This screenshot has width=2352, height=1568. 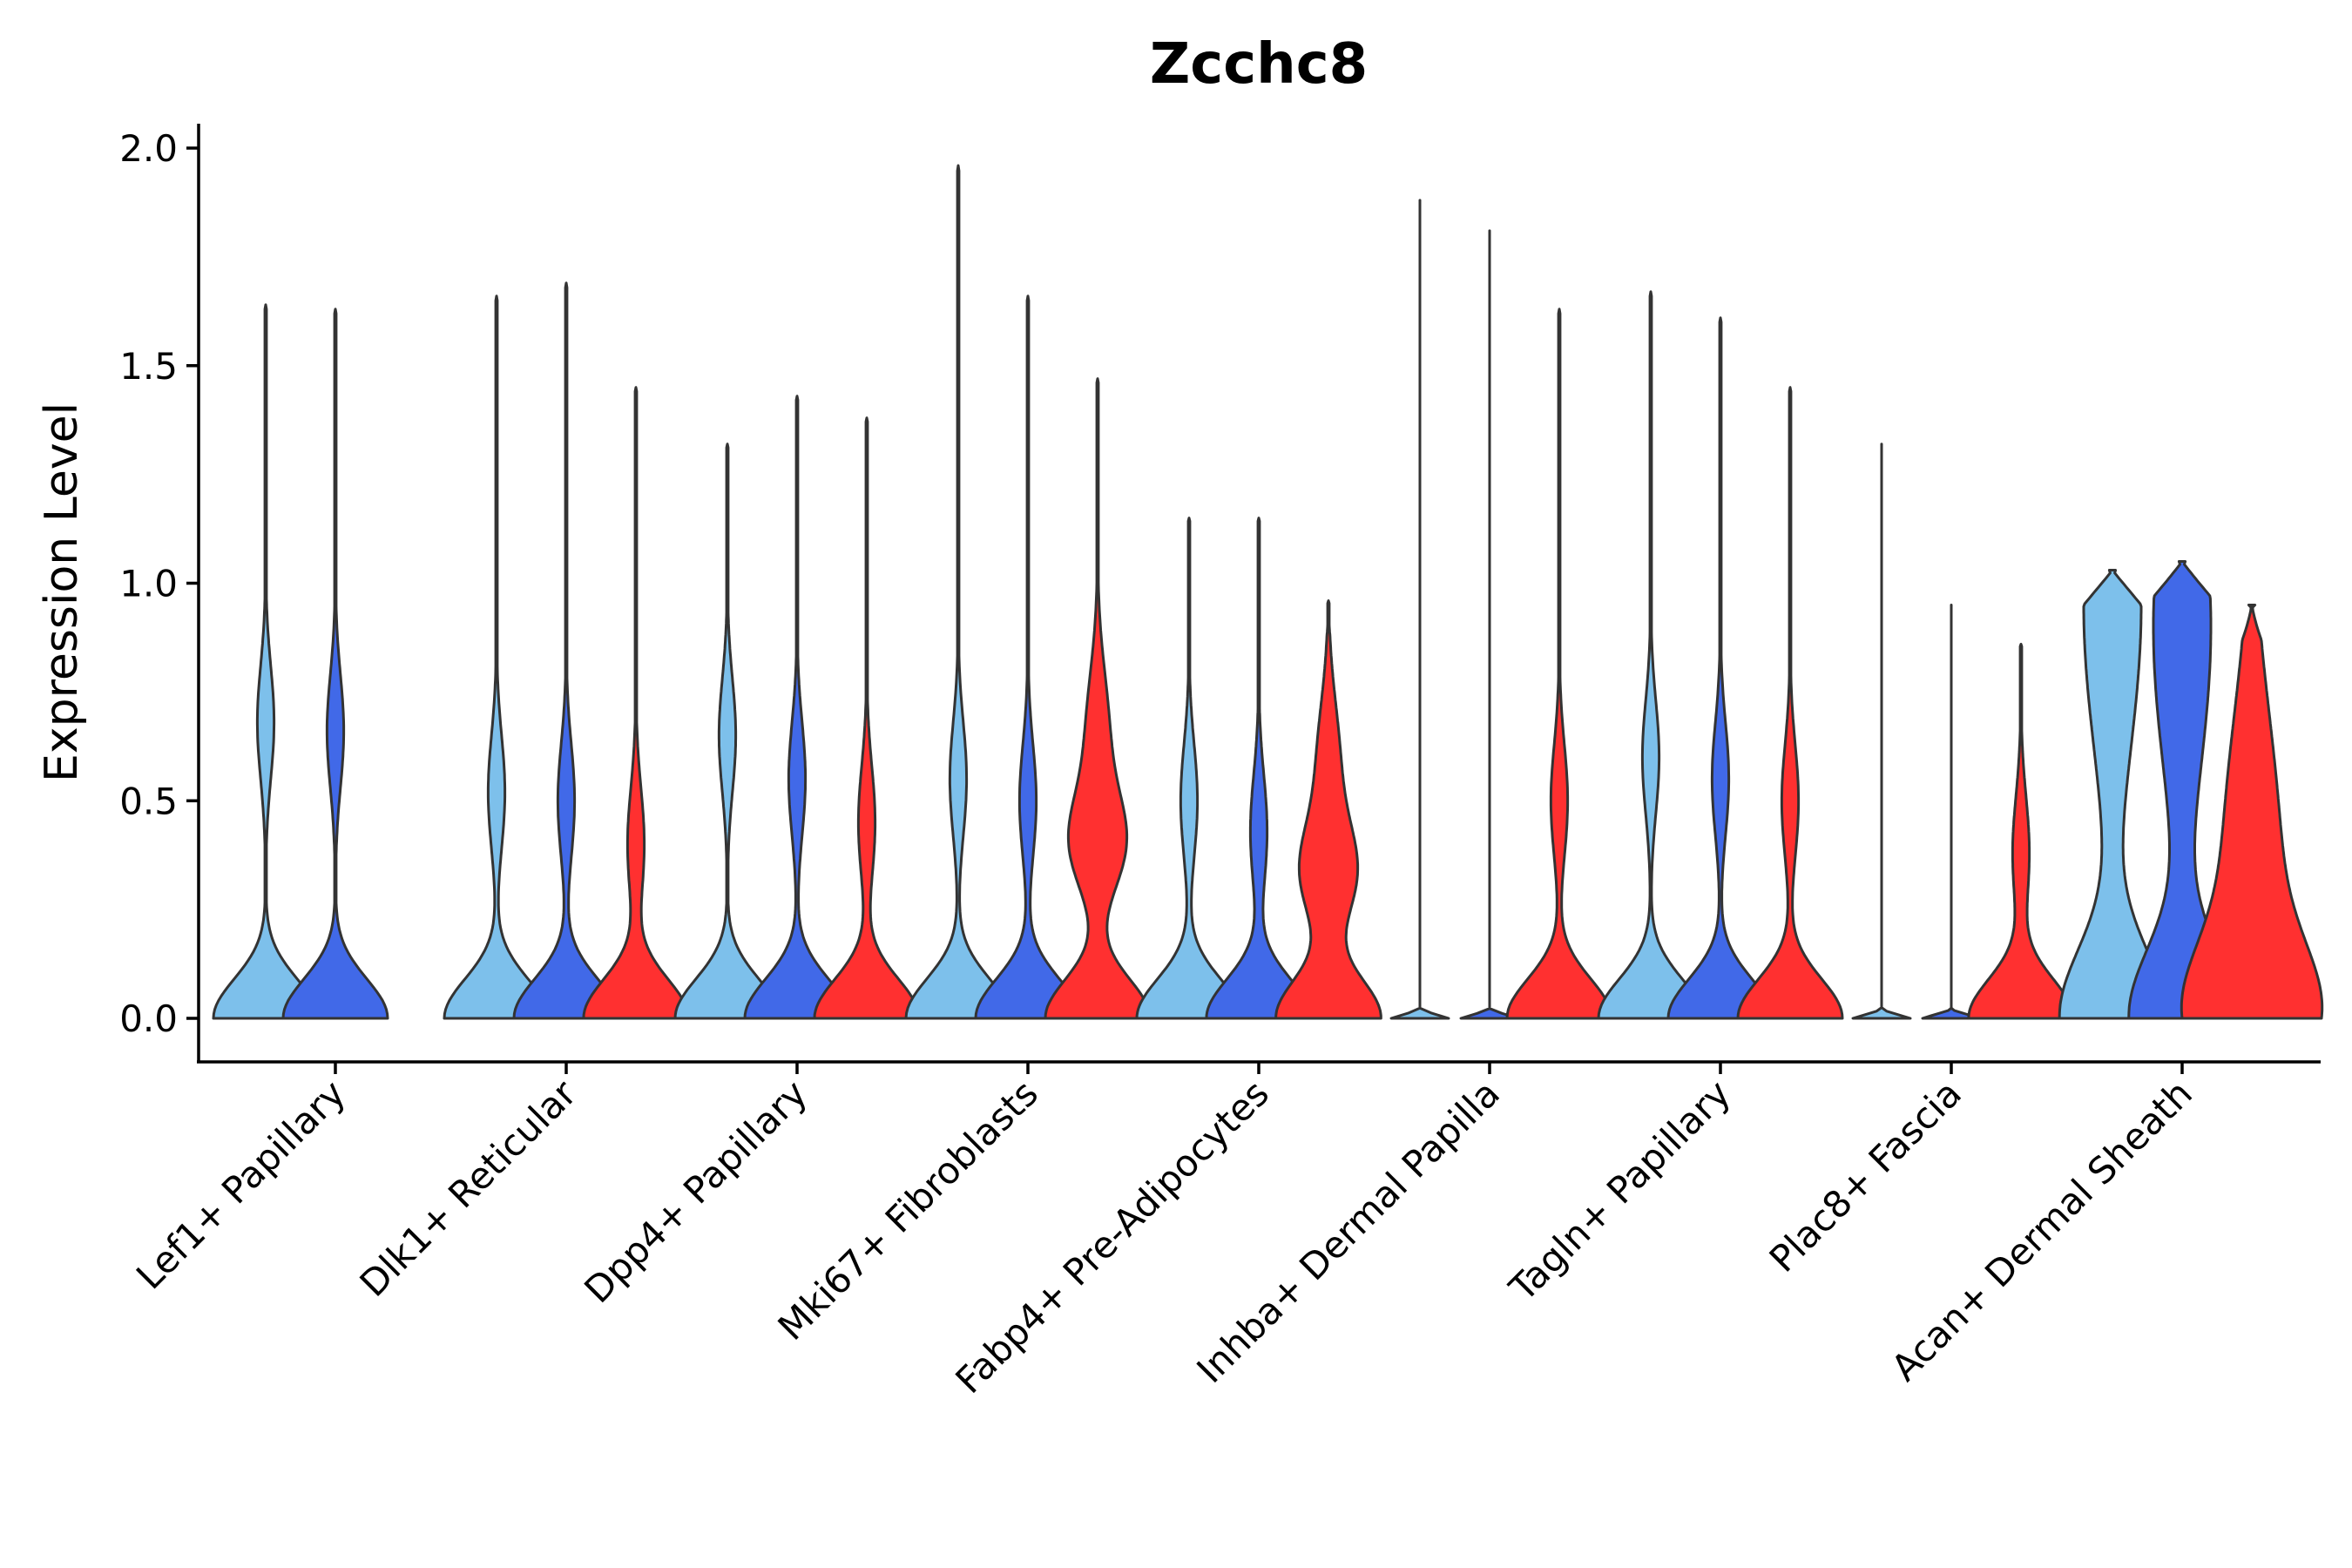 What do you see at coordinates (241, 1184) in the screenshot?
I see `x-tick-label: Lef1+ Papillary` at bounding box center [241, 1184].